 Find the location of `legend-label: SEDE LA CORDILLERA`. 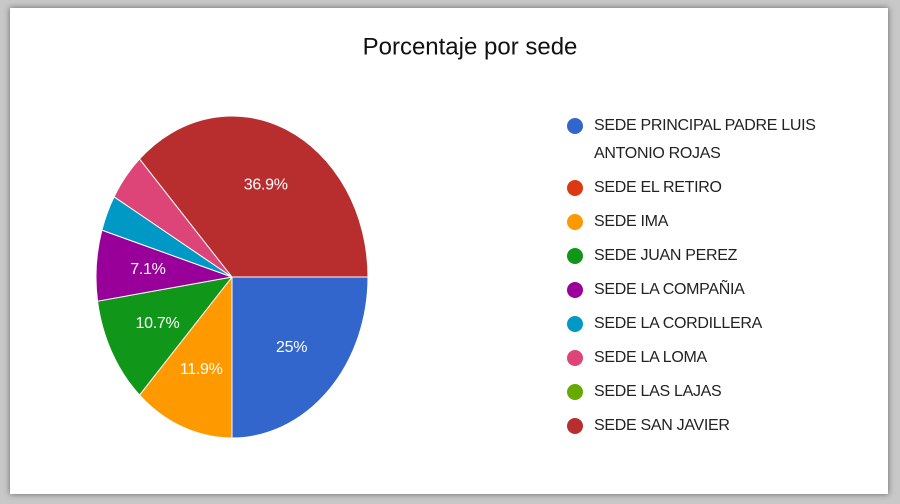

legend-label: SEDE LA CORDILLERA is located at coordinates (678, 323).